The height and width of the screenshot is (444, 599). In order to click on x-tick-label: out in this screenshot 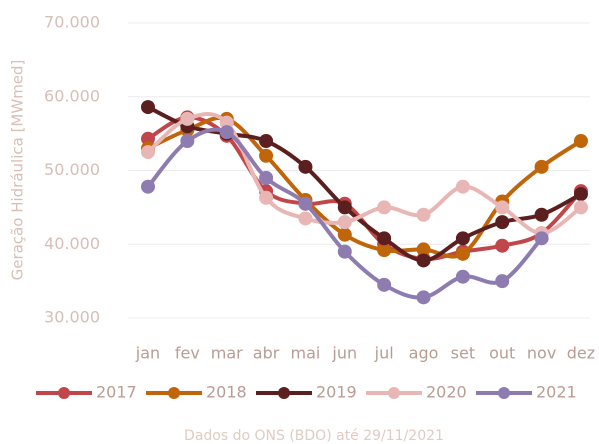, I will do `click(502, 353)`.